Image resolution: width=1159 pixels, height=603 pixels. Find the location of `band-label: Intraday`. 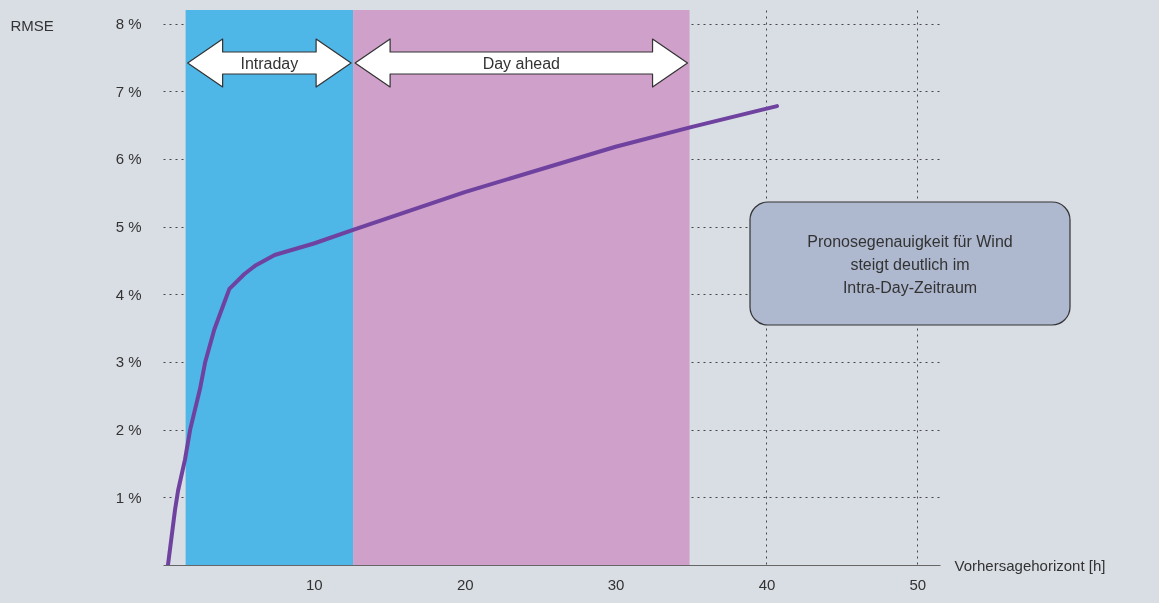

band-label: Intraday is located at coordinates (269, 63).